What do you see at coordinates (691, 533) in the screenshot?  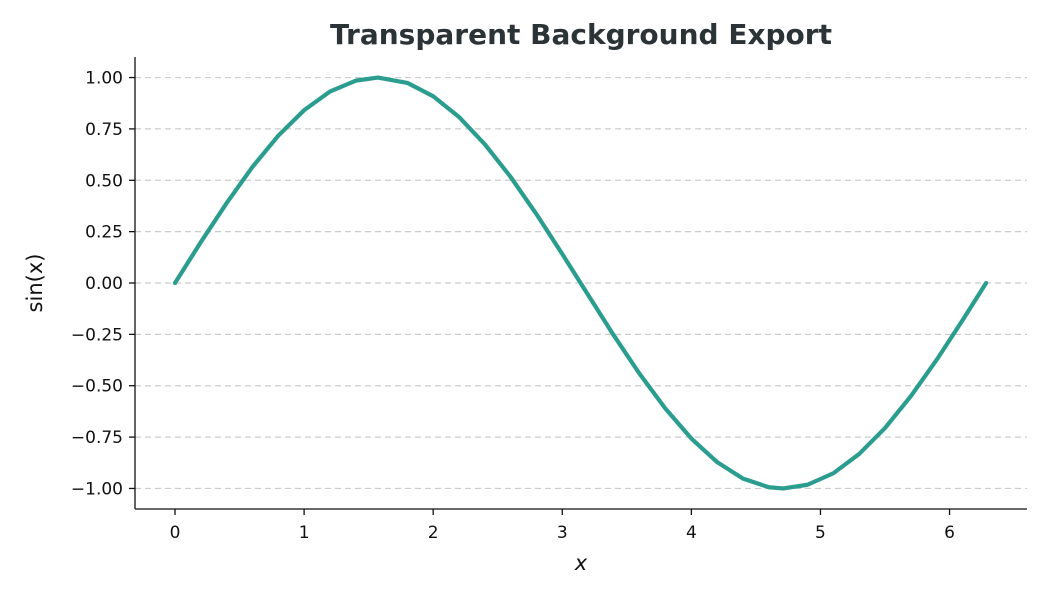 I see `x-tick-label: 4` at bounding box center [691, 533].